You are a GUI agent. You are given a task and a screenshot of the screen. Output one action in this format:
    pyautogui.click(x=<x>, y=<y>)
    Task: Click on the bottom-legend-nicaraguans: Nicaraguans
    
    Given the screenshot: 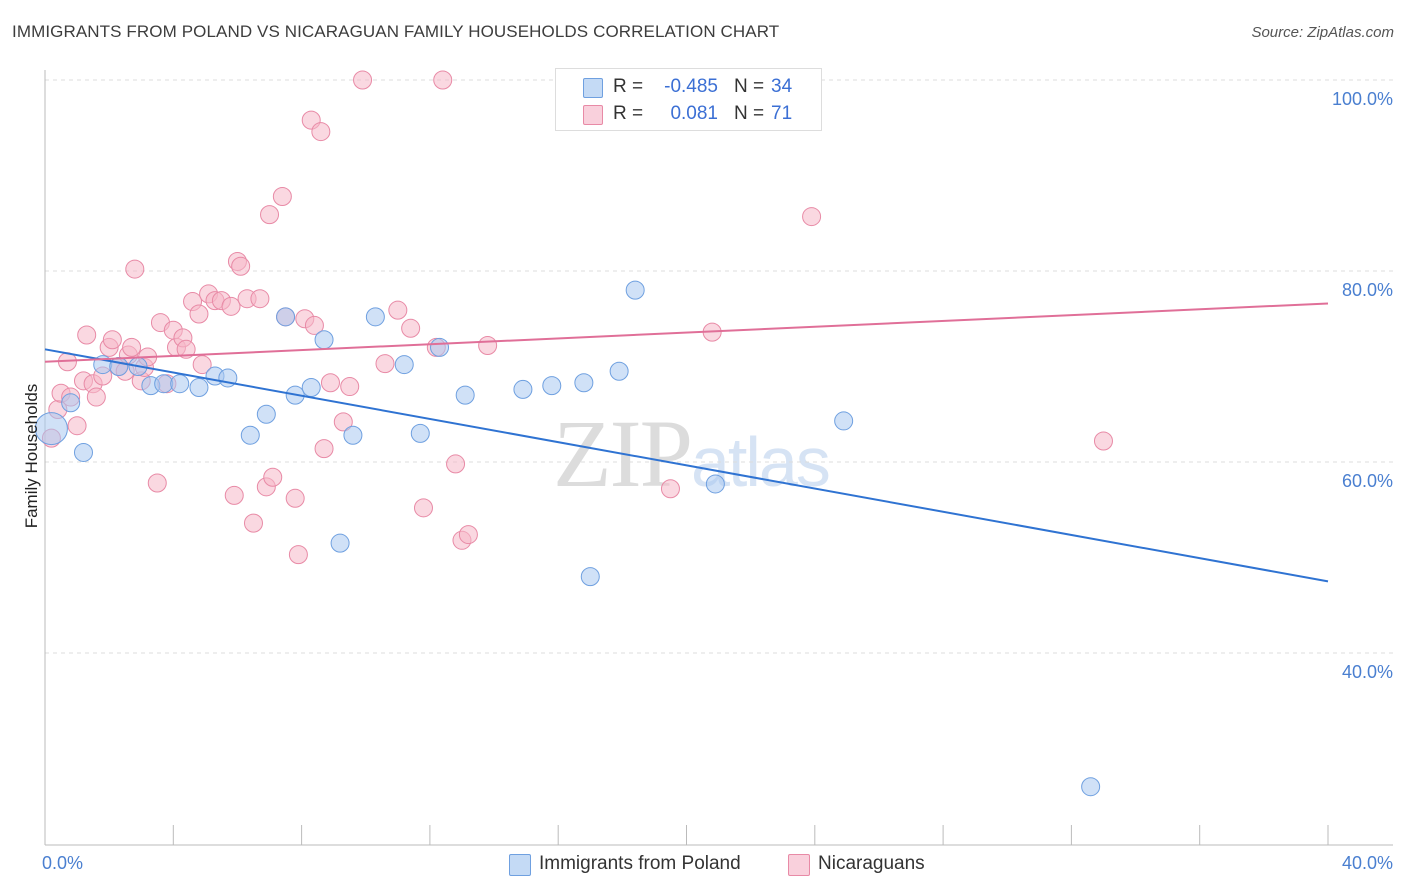 What is the action you would take?
    pyautogui.click(x=868, y=865)
    